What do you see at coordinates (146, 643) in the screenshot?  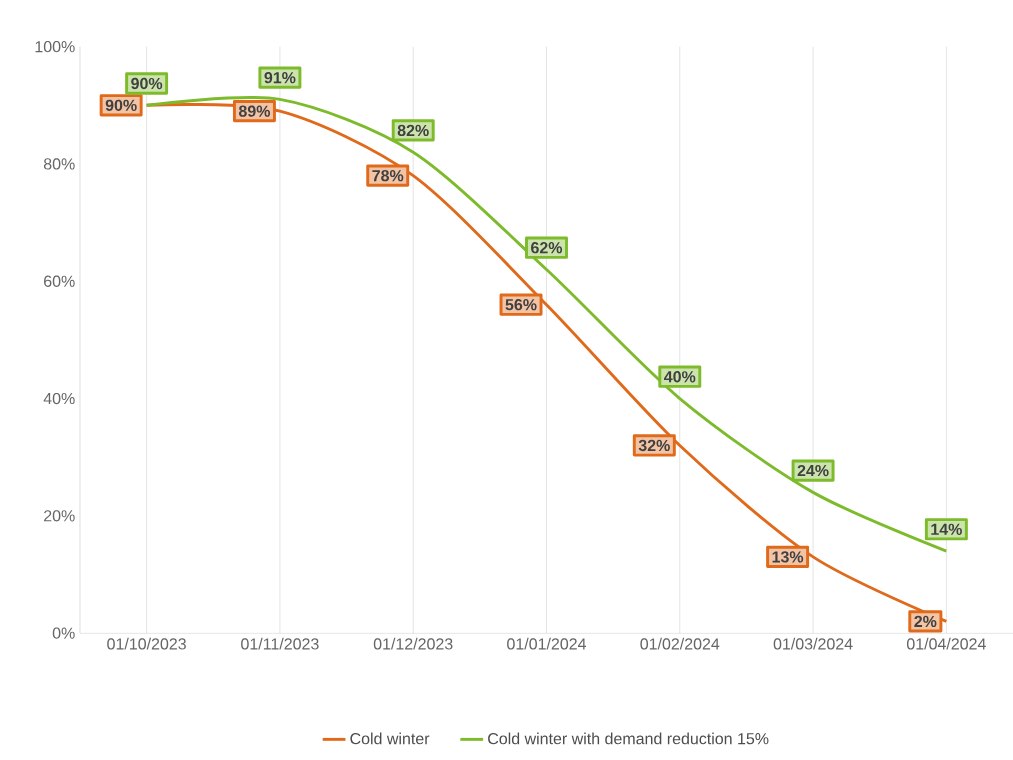 I see `x-tick-label: 01/10/2023` at bounding box center [146, 643].